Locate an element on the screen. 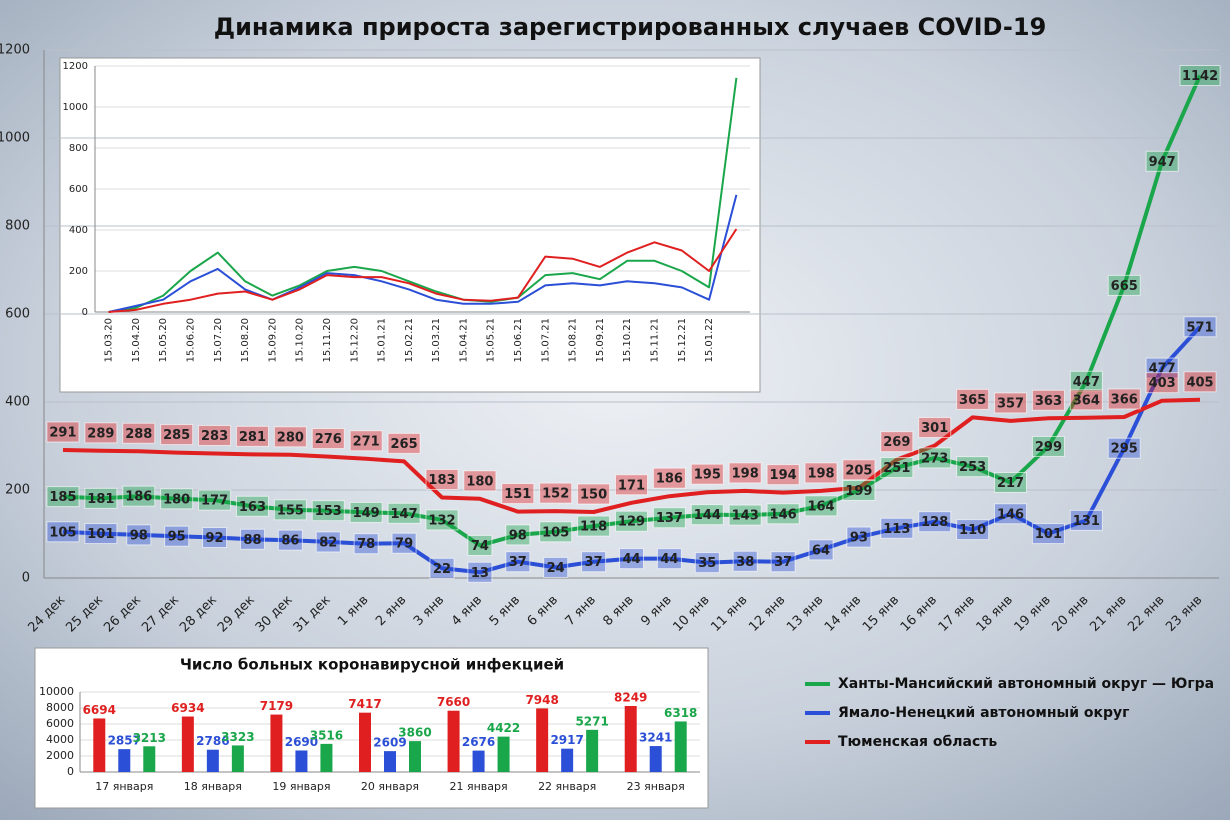  data-label: 198 is located at coordinates (745, 473).